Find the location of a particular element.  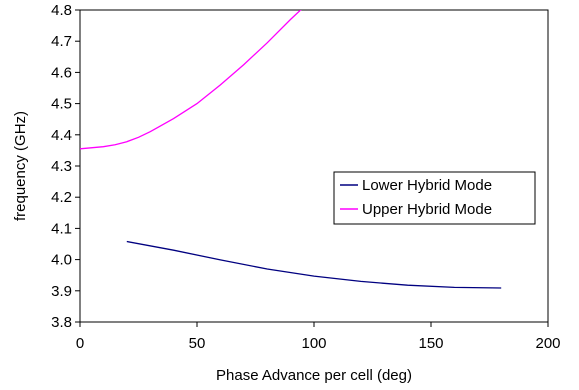

legend-label-1: Upper Hybrid Mode is located at coordinates (427, 209).